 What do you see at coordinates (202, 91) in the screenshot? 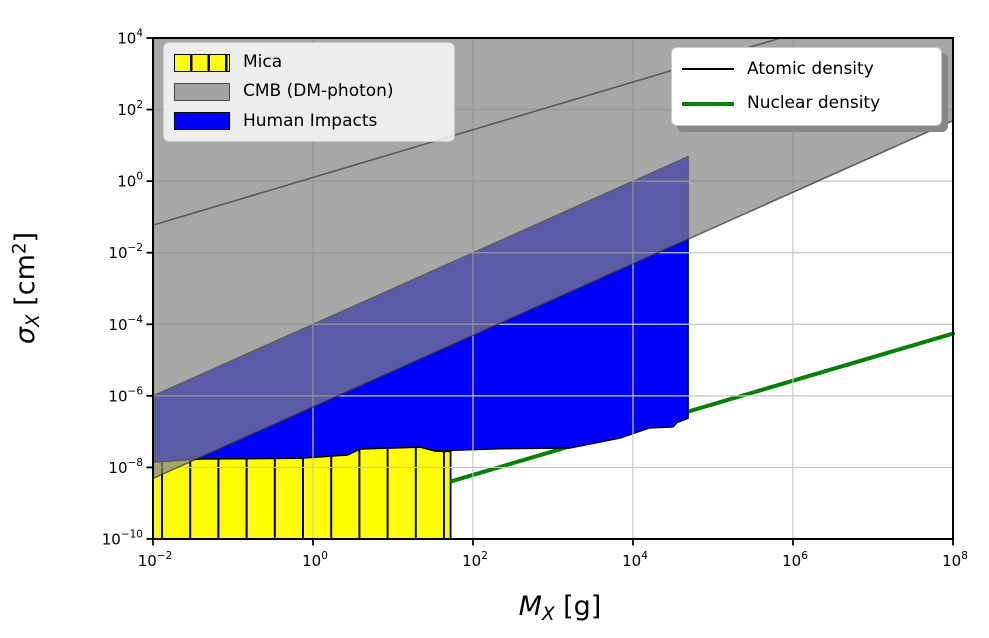
I see `cmb-swatch-icon` at bounding box center [202, 91].